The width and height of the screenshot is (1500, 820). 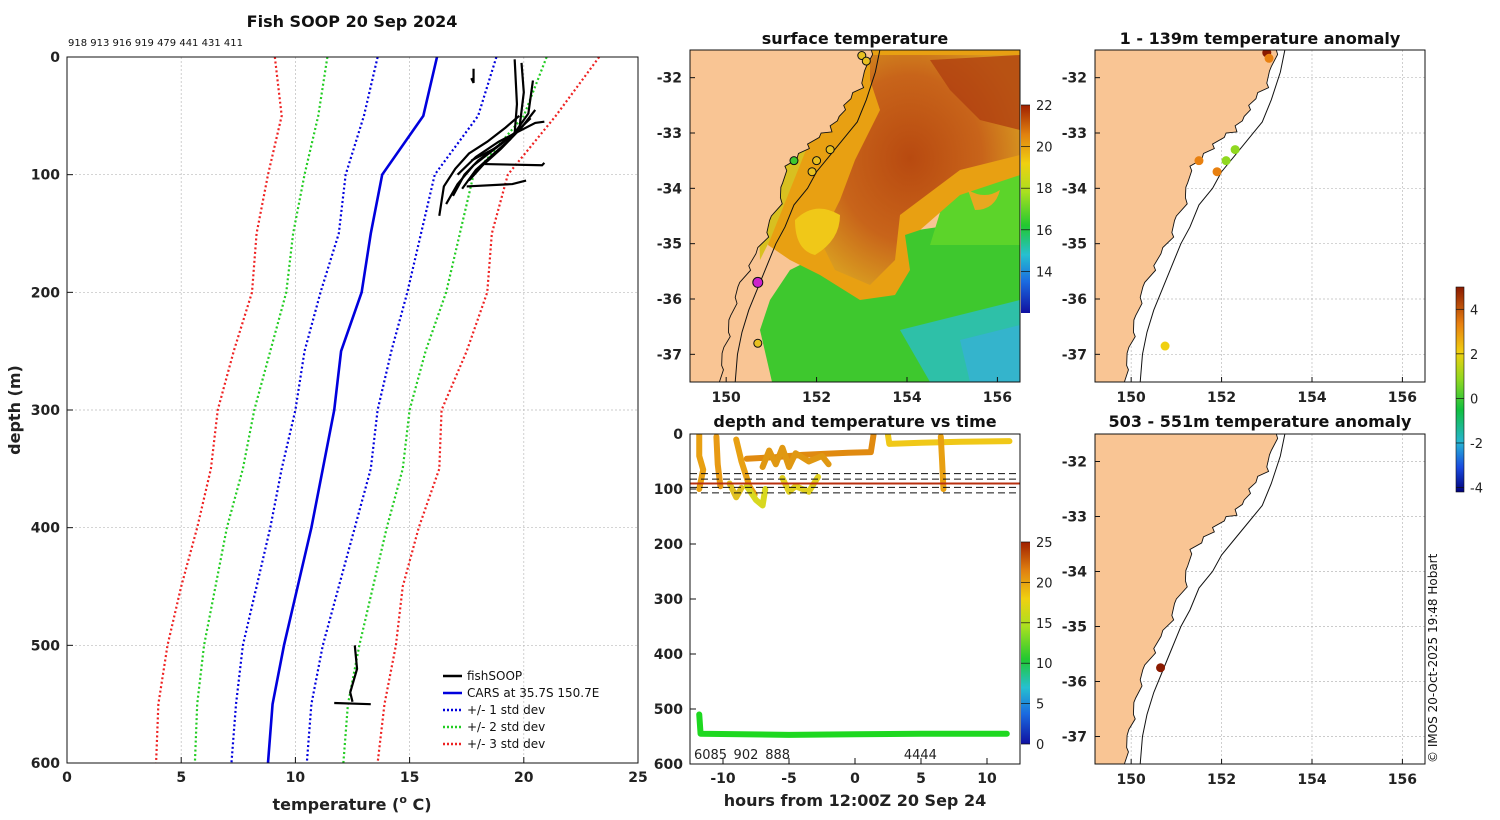 I want to click on legend-std1: +/- 1 std dev, so click(x=506, y=710).